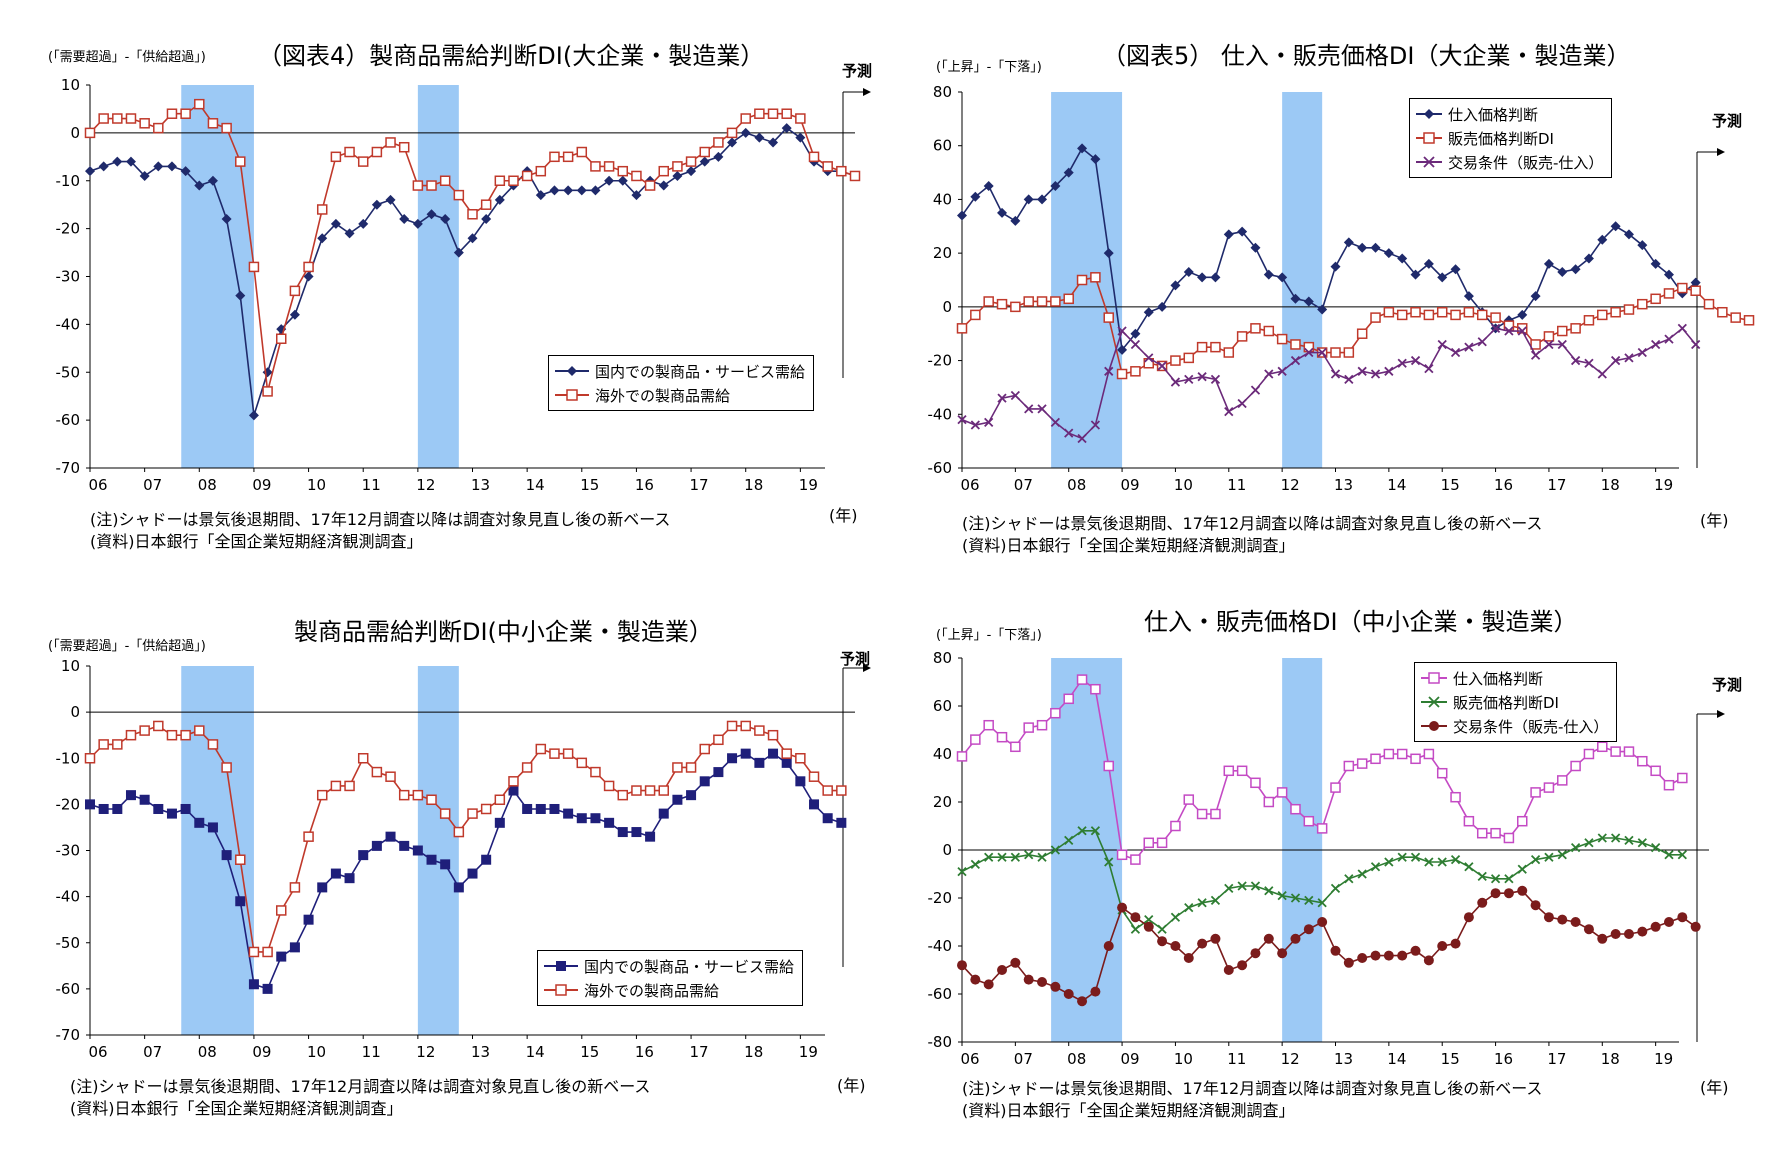  Describe the element at coordinates (1429, 138) in the screenshot. I see `legend-swatch-square-icon` at that location.